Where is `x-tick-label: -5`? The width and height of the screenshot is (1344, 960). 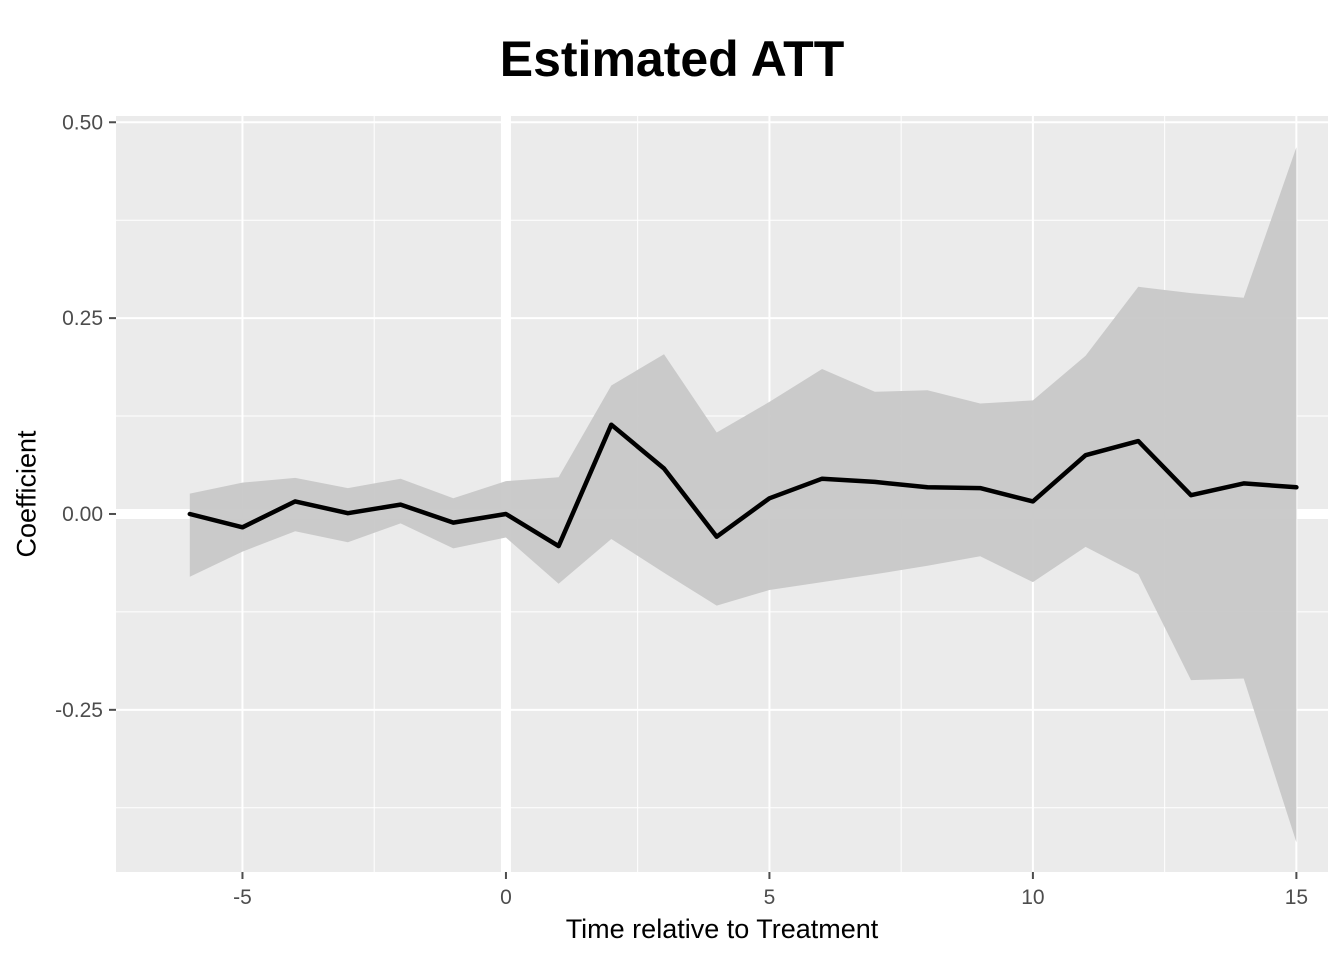
x-tick-label: -5 is located at coordinates (242, 897).